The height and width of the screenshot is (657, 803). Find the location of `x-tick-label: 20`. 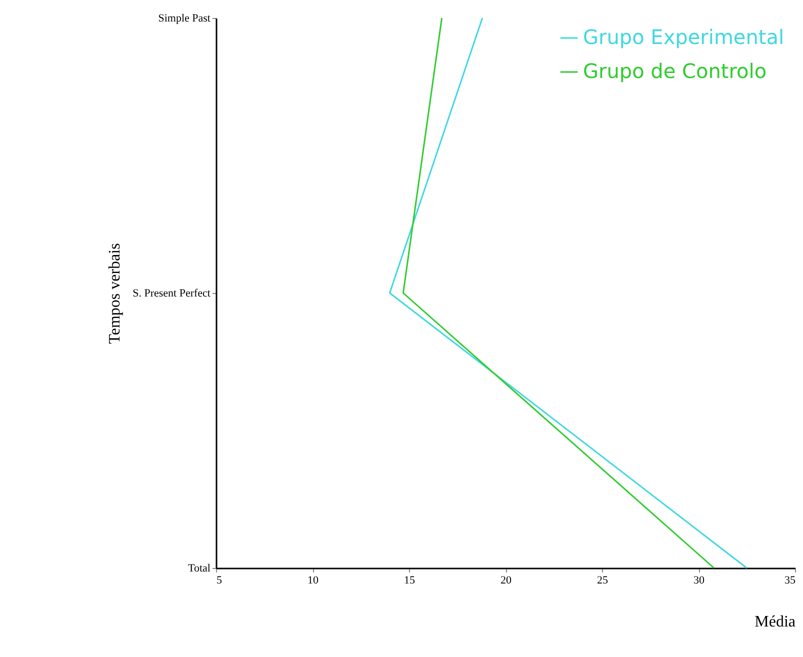

x-tick-label: 20 is located at coordinates (506, 580).